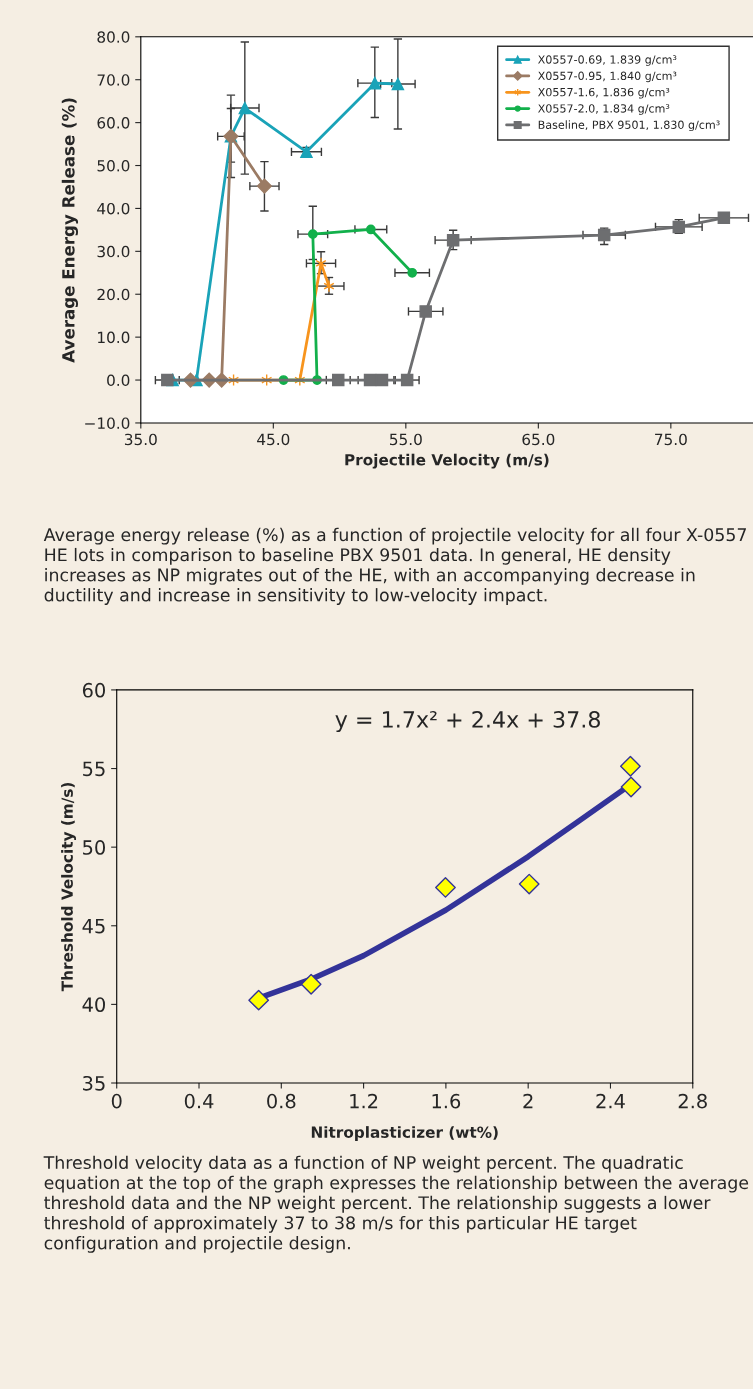 The height and width of the screenshot is (1389, 753). What do you see at coordinates (94, 690) in the screenshot?
I see `y-tick-label: 60` at bounding box center [94, 690].